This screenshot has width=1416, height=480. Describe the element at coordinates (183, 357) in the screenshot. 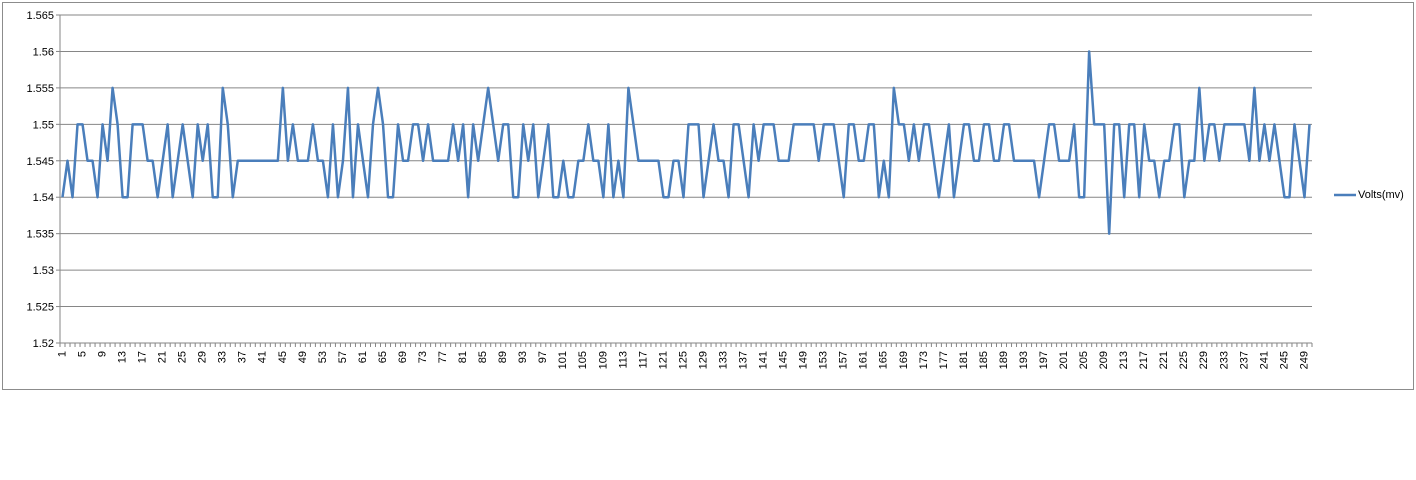

I see `x-tick-label: 25` at that location.